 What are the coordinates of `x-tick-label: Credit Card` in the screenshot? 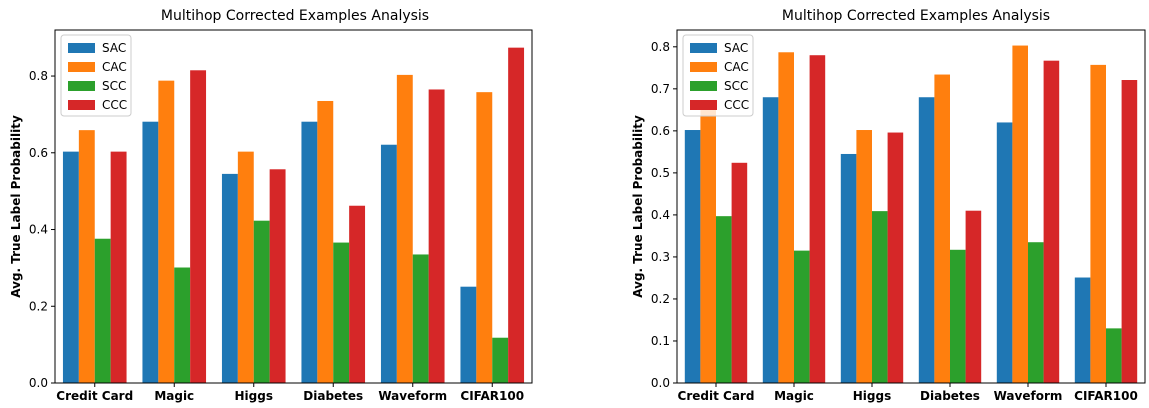 It's located at (716, 396).